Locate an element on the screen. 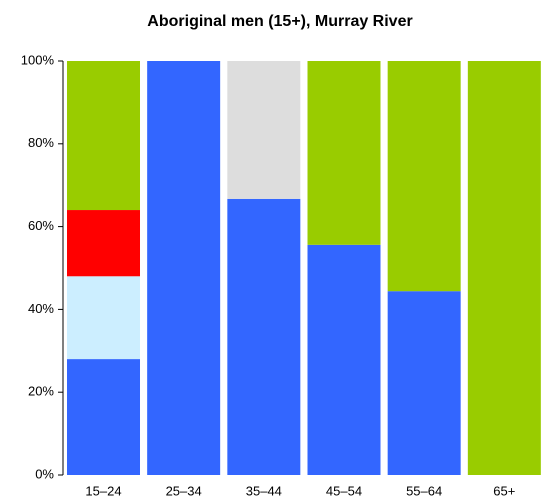 The height and width of the screenshot is (504, 544). chart-title: Aboriginal men (15+), Murray River is located at coordinates (279, 21).